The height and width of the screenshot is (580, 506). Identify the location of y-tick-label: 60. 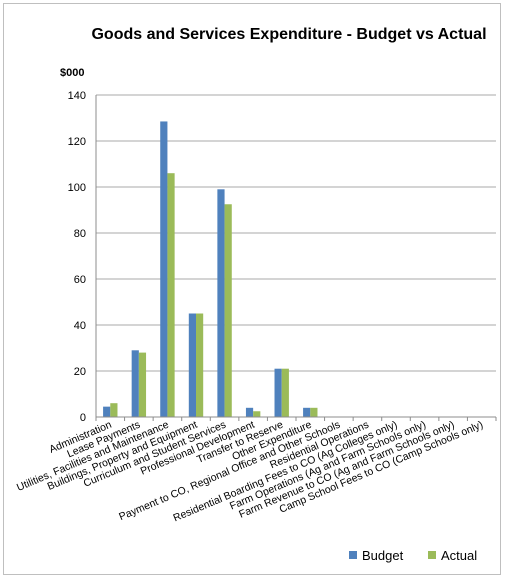
(80, 280).